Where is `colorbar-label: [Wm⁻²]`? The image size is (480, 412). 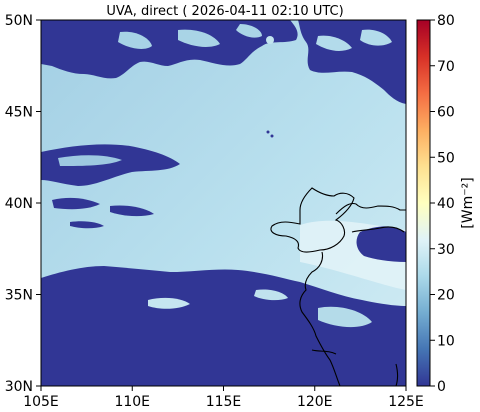 colorbar-label: [Wm⁻²] is located at coordinates (468, 202).